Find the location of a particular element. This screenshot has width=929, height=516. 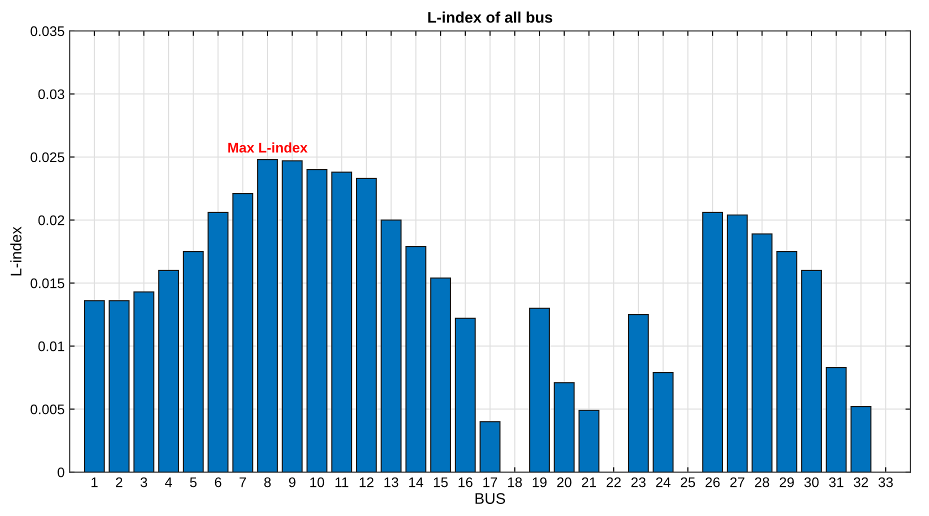

y-tick-label: 0.03 is located at coordinates (51, 94).